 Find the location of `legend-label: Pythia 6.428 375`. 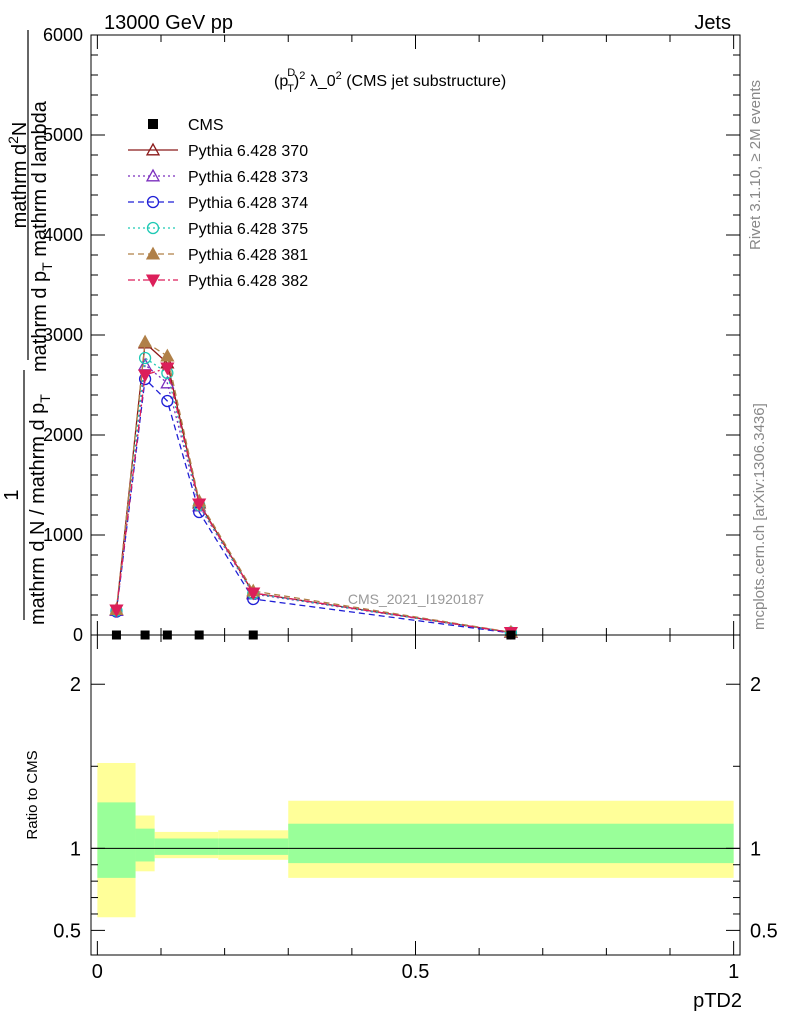

legend-label: Pythia 6.428 375 is located at coordinates (248, 229).